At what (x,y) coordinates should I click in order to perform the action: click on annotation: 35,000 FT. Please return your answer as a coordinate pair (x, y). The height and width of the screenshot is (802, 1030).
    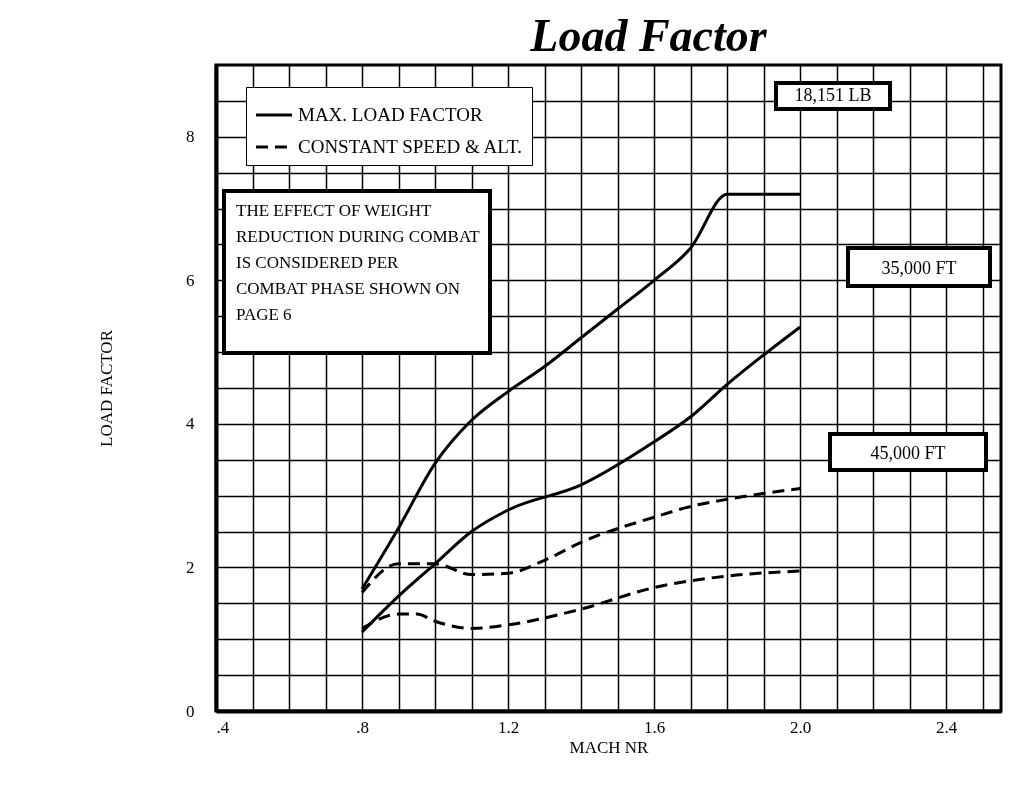
    Looking at the image, I should click on (919, 268).